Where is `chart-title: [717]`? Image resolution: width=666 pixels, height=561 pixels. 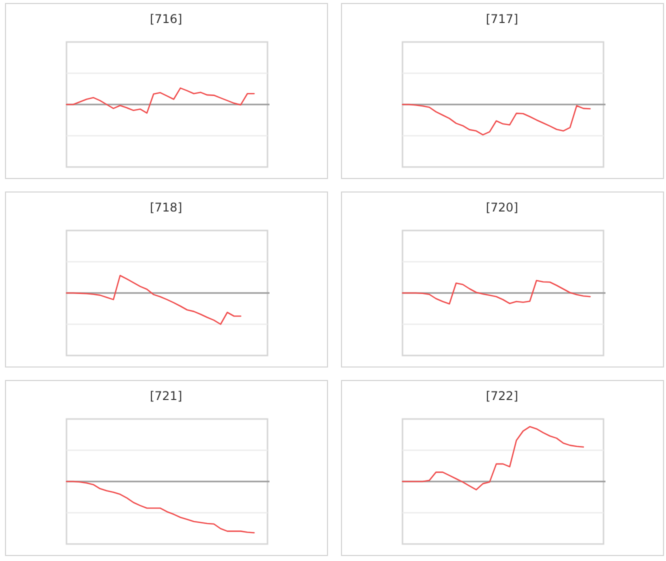
chart-title: [717] is located at coordinates (502, 19).